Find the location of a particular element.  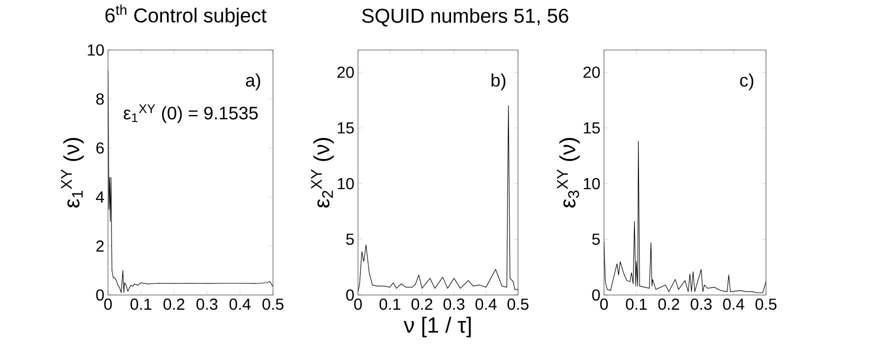

chart-title: 6$^{th}$ Control subject is located at coordinates (185, 15).